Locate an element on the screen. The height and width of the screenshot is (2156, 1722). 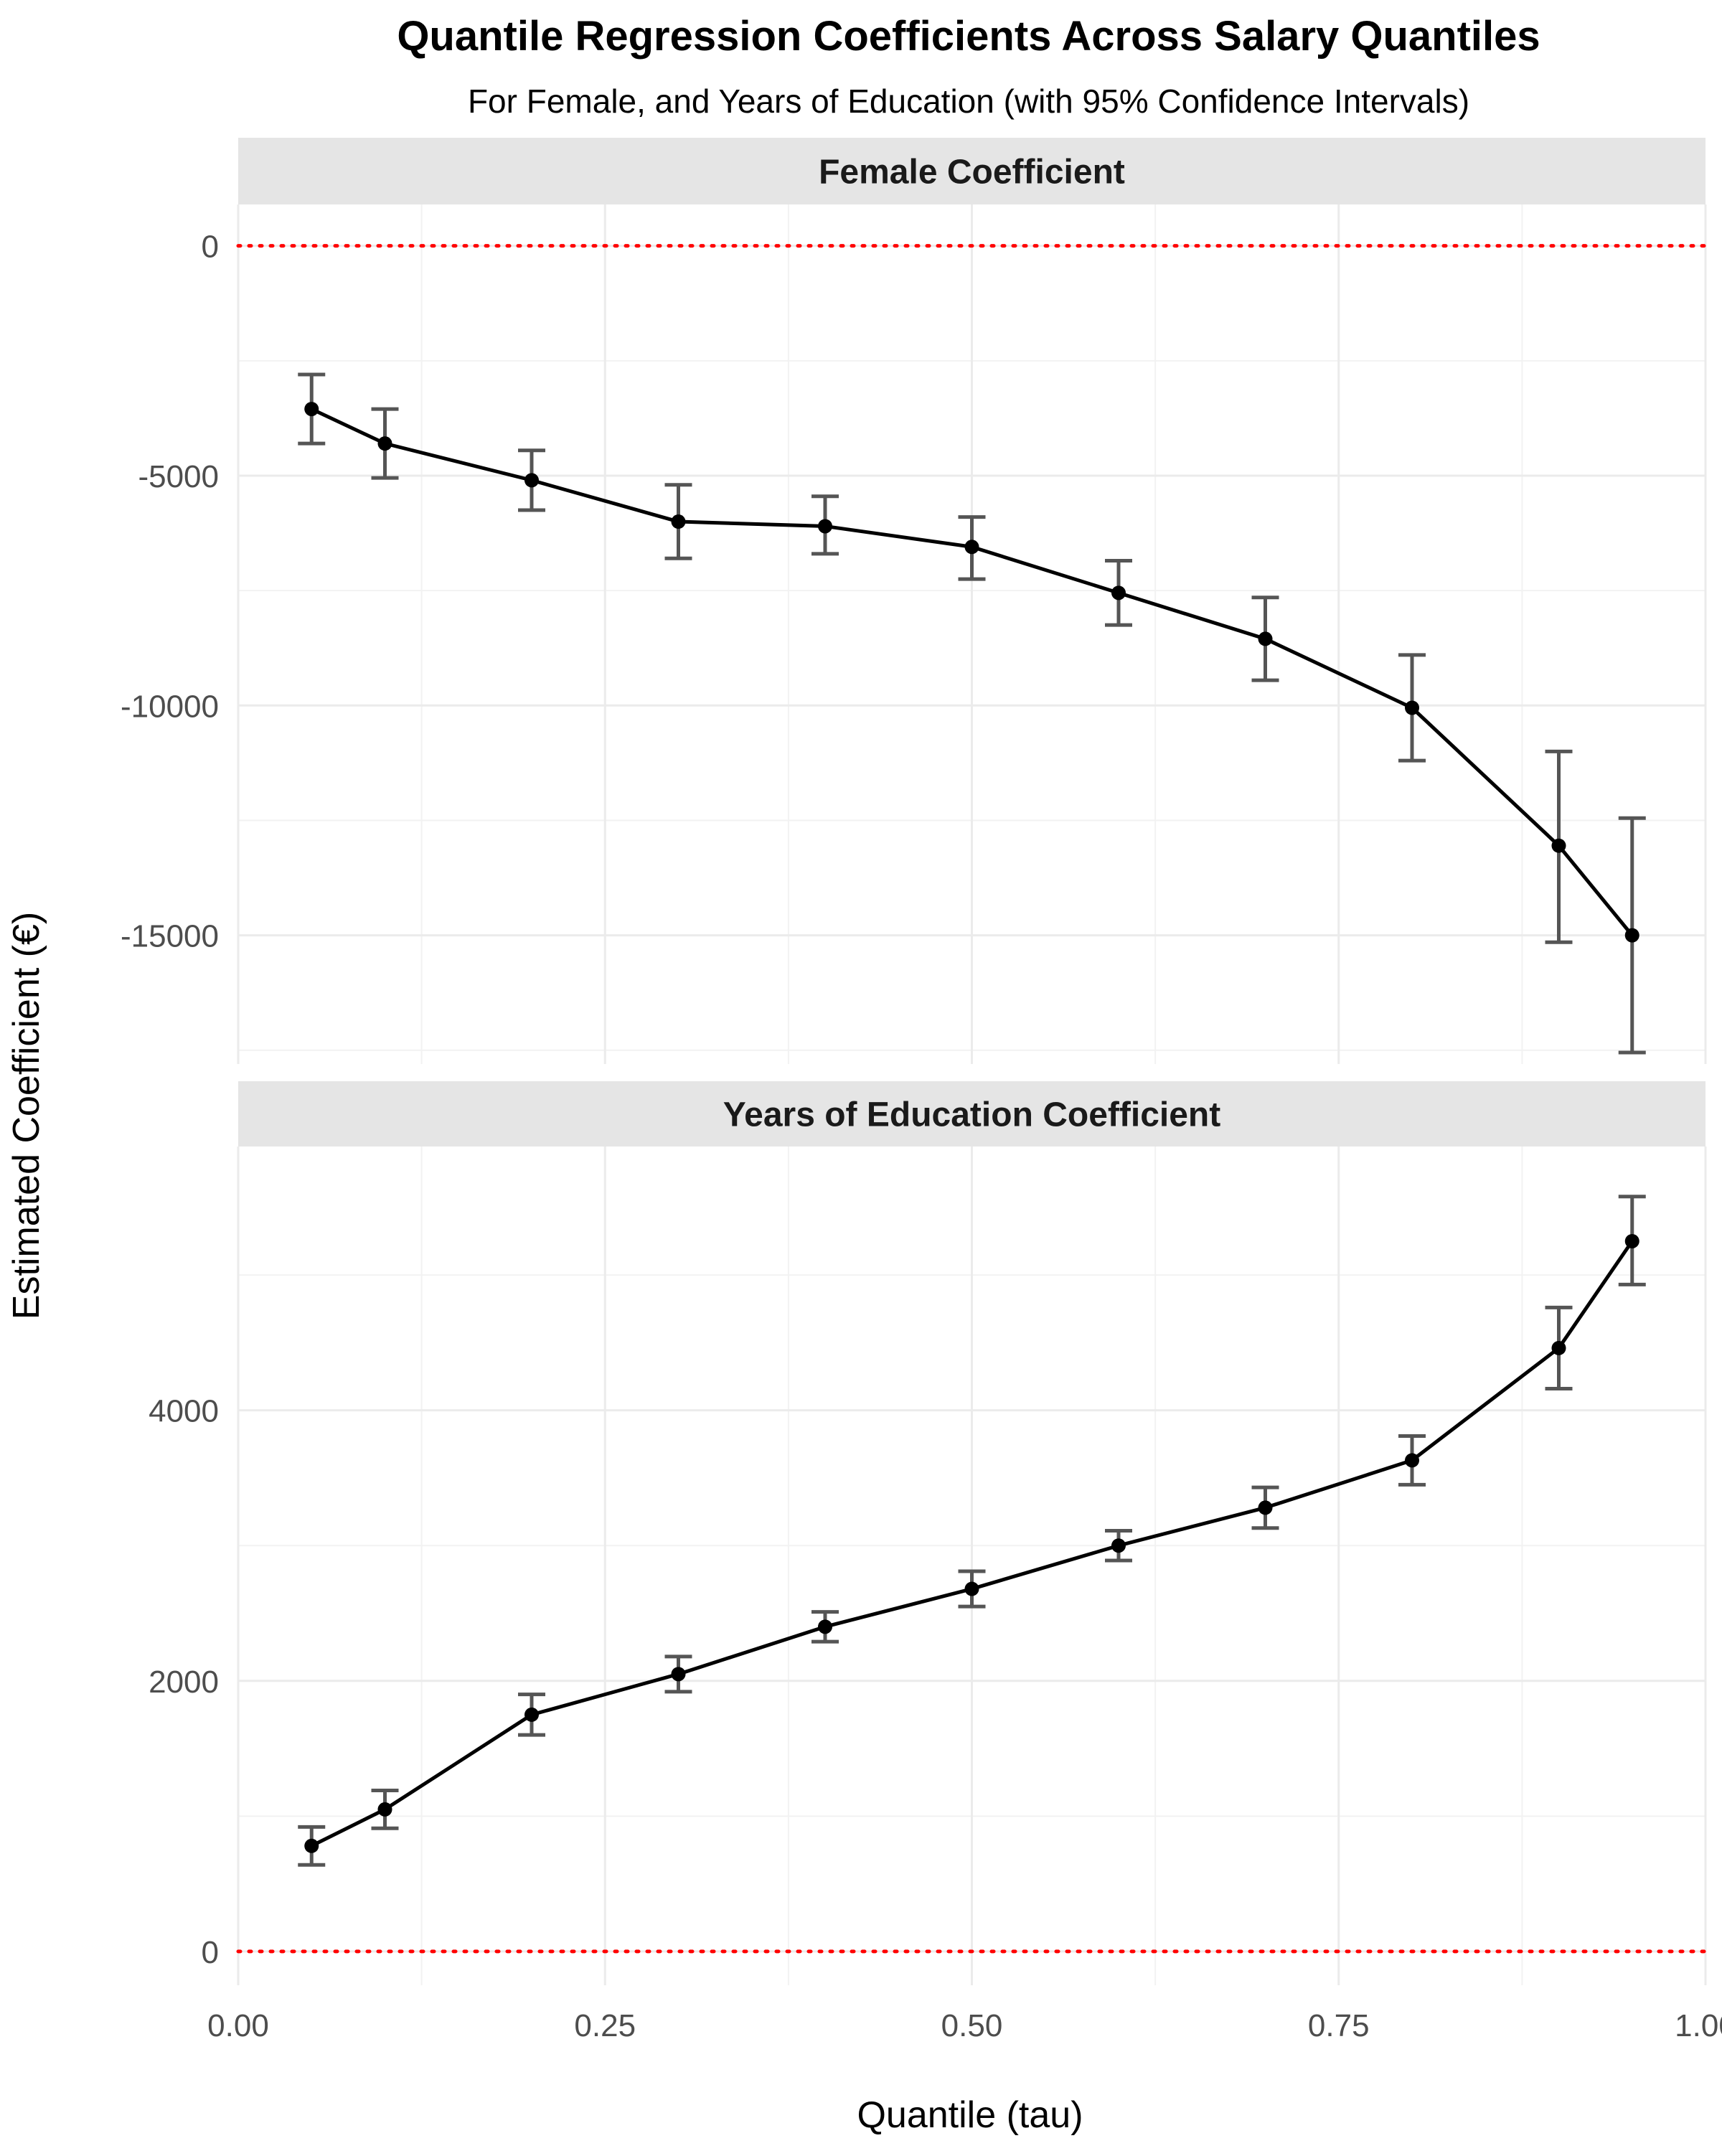
x-tick-label: 0.00 is located at coordinates (238, 2026).